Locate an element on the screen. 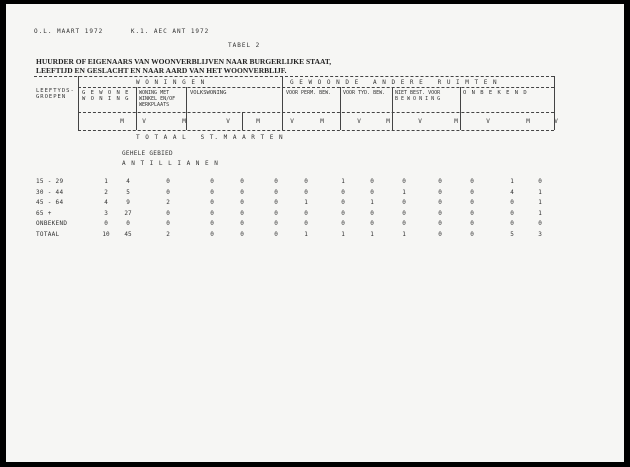 This screenshot has height=467, width=630. col-niet-best: NIET BEST. VOOR B E W O N I N G is located at coordinates (418, 96).